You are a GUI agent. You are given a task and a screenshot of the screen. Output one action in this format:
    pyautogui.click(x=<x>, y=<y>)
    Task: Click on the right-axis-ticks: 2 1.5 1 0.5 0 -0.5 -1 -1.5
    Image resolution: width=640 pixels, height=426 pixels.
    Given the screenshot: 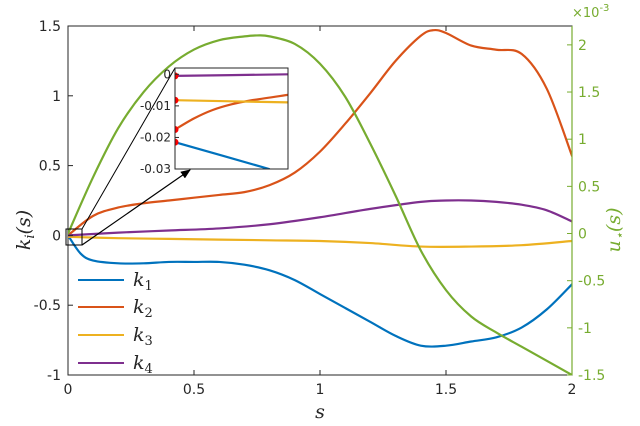 What is the action you would take?
    pyautogui.click(x=586, y=205)
    